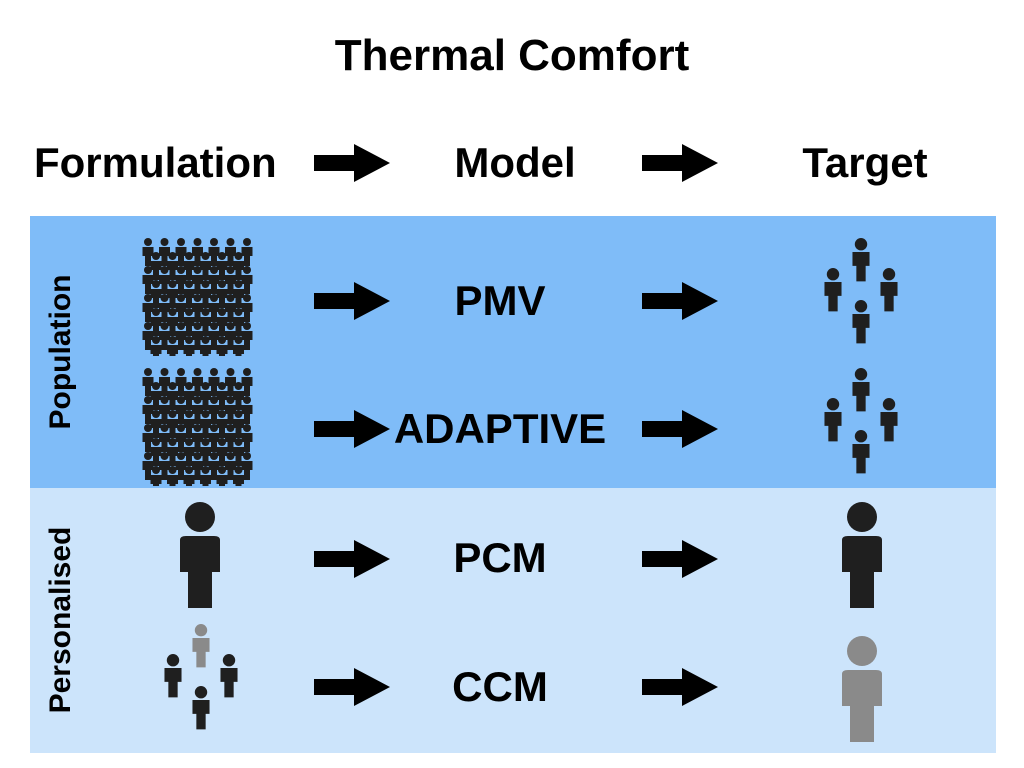  Describe the element at coordinates (500, 428) in the screenshot. I see `model-adaptive: ADAPTIVE` at that location.